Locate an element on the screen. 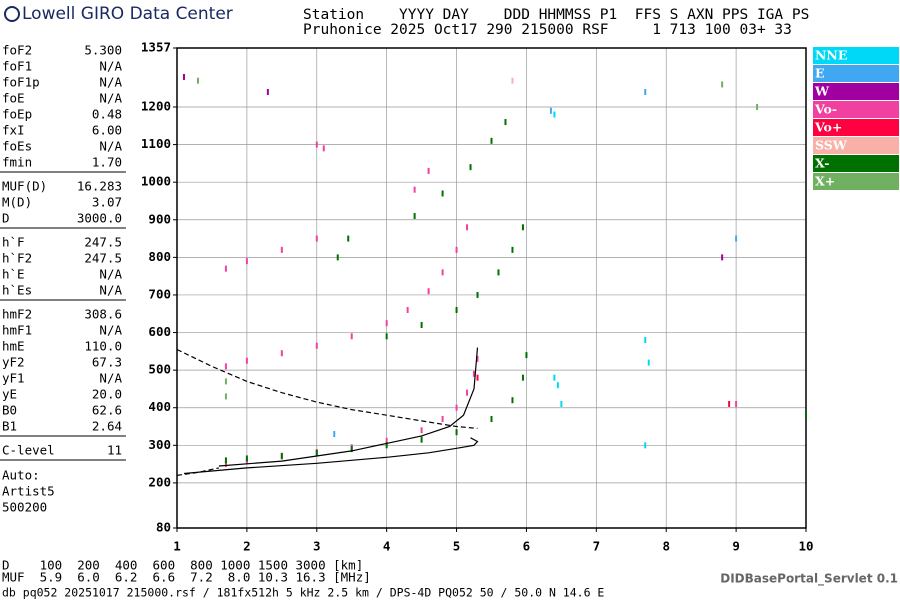 This screenshot has width=900, height=600. auto-text: 500200 is located at coordinates (24, 507).